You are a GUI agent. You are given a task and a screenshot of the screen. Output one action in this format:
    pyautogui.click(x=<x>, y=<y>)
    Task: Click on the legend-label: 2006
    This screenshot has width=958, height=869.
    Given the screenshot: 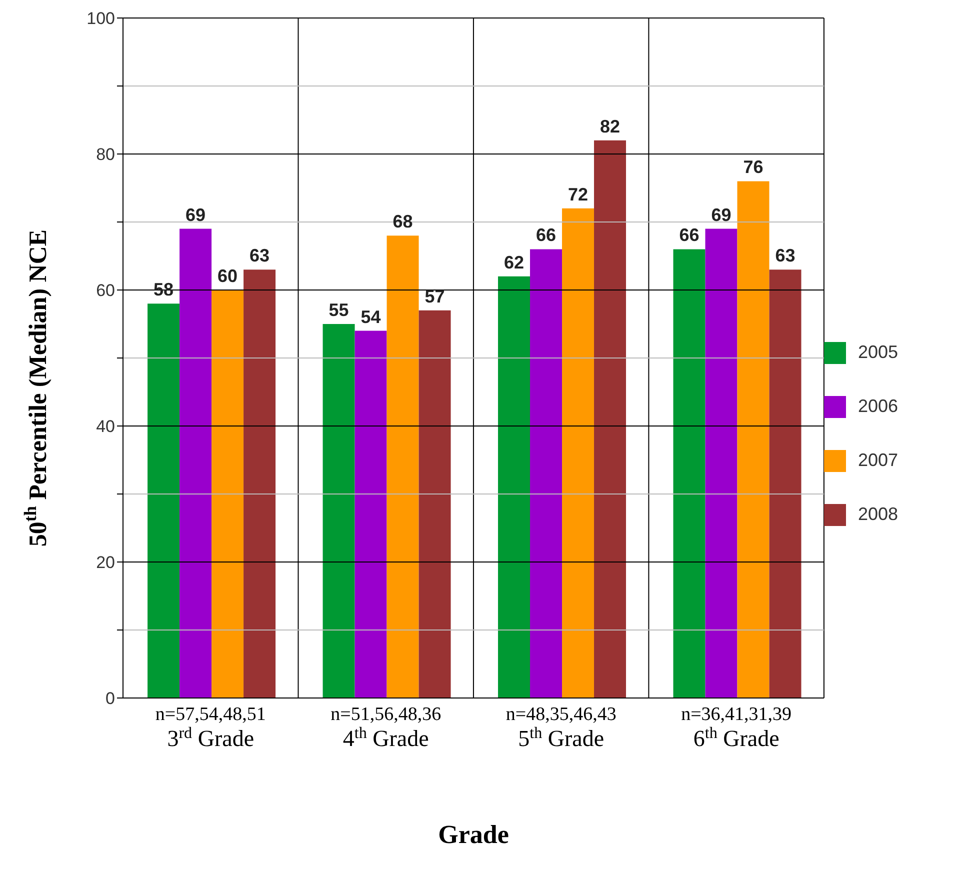 What is the action you would take?
    pyautogui.click(x=878, y=406)
    